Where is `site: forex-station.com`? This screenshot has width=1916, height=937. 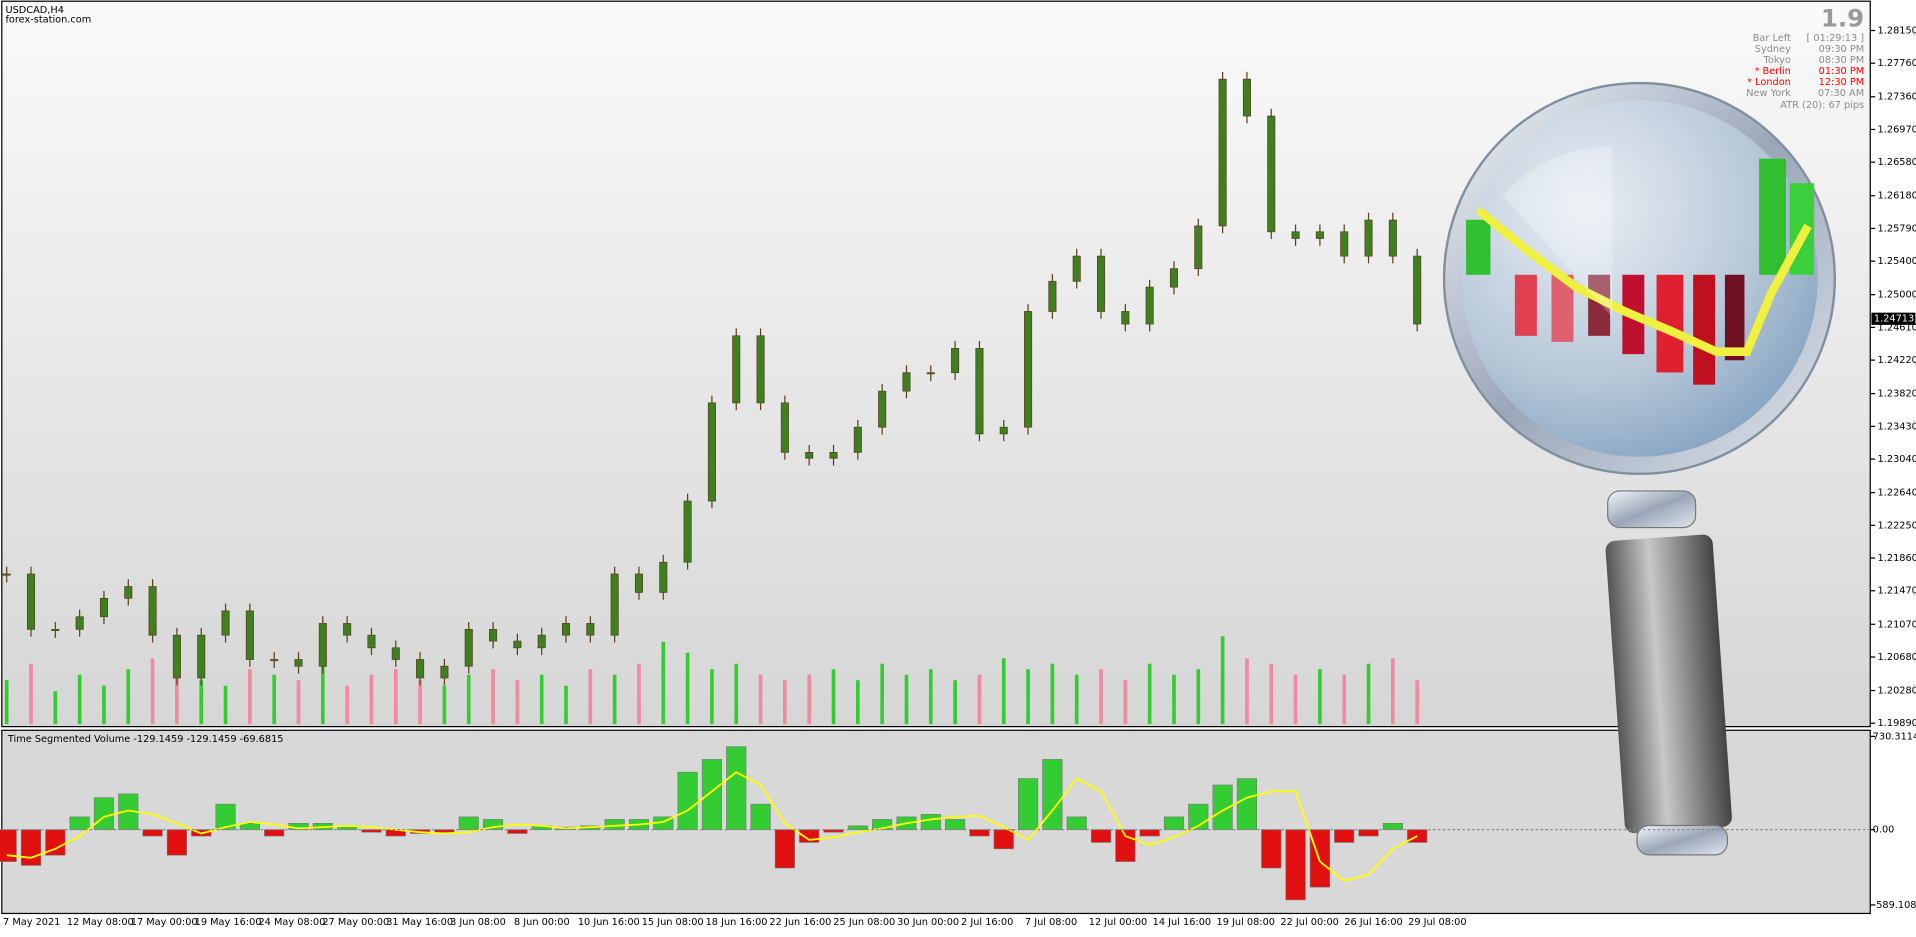
site: forex-station.com is located at coordinates (48, 20).